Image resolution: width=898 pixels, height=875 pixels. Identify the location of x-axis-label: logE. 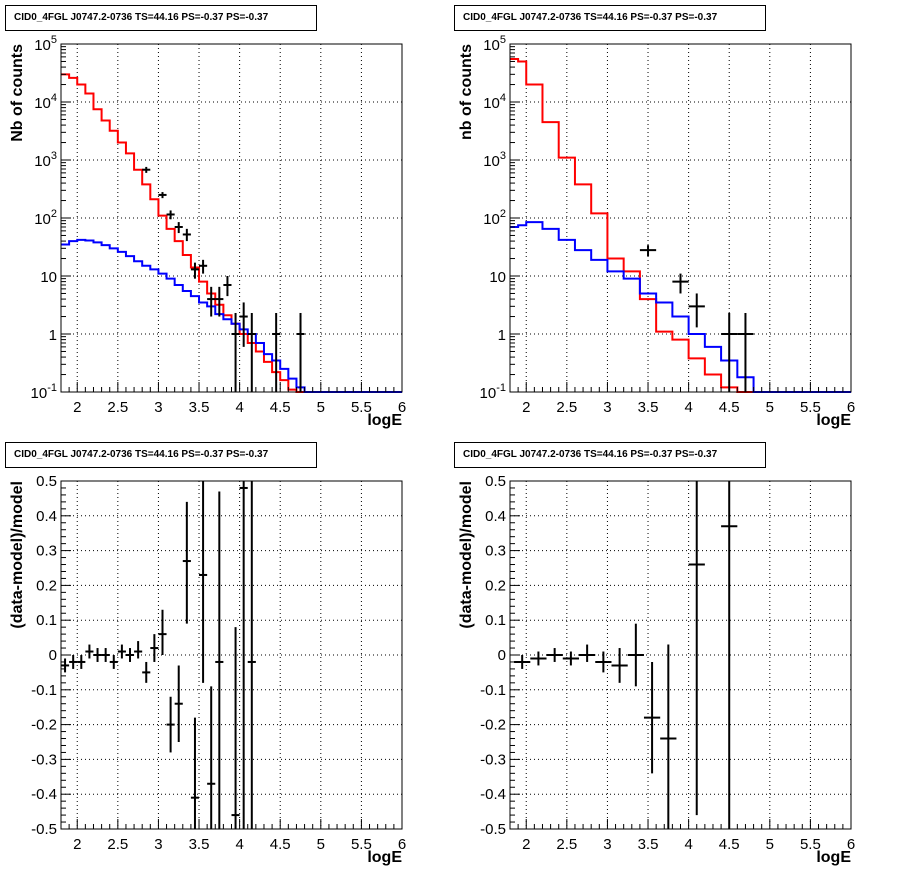
(384, 857).